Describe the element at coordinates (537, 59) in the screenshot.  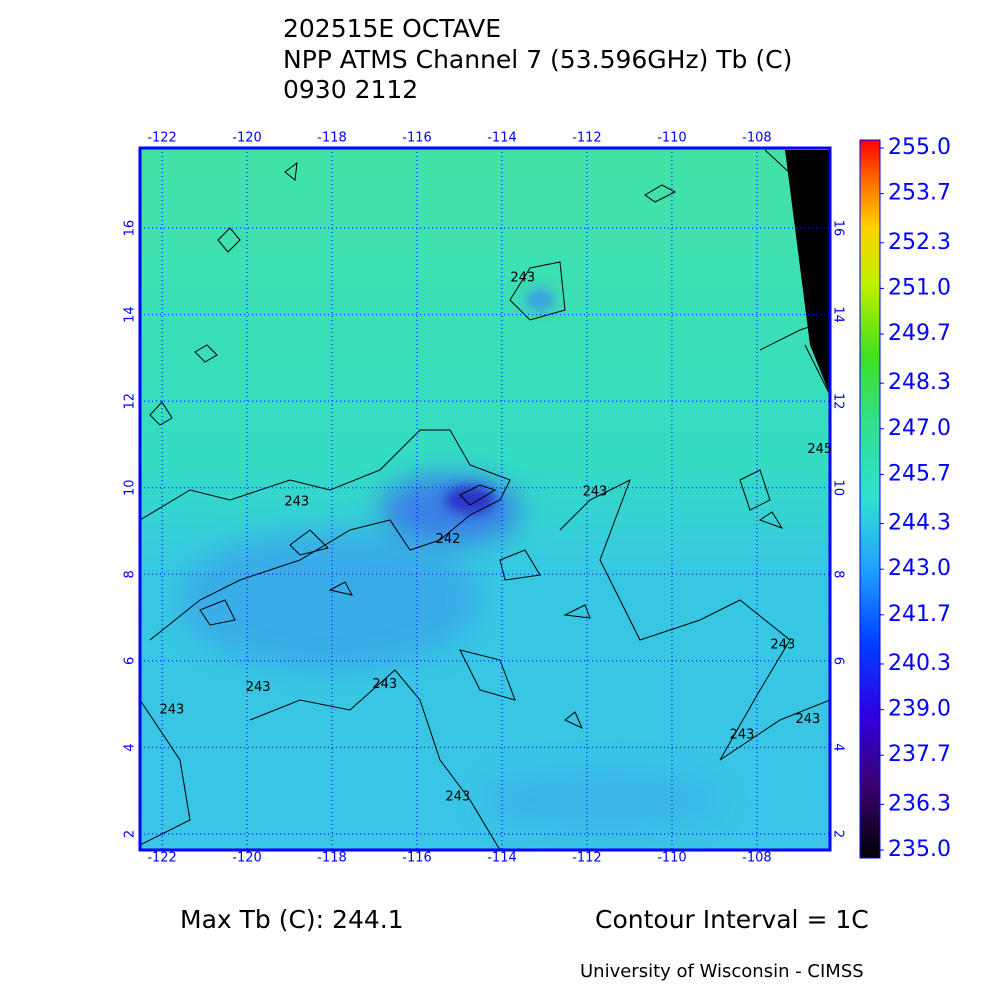
I see `title-line: NPP ATMS Channel 7 (53.596GHz) Tb (C)` at that location.